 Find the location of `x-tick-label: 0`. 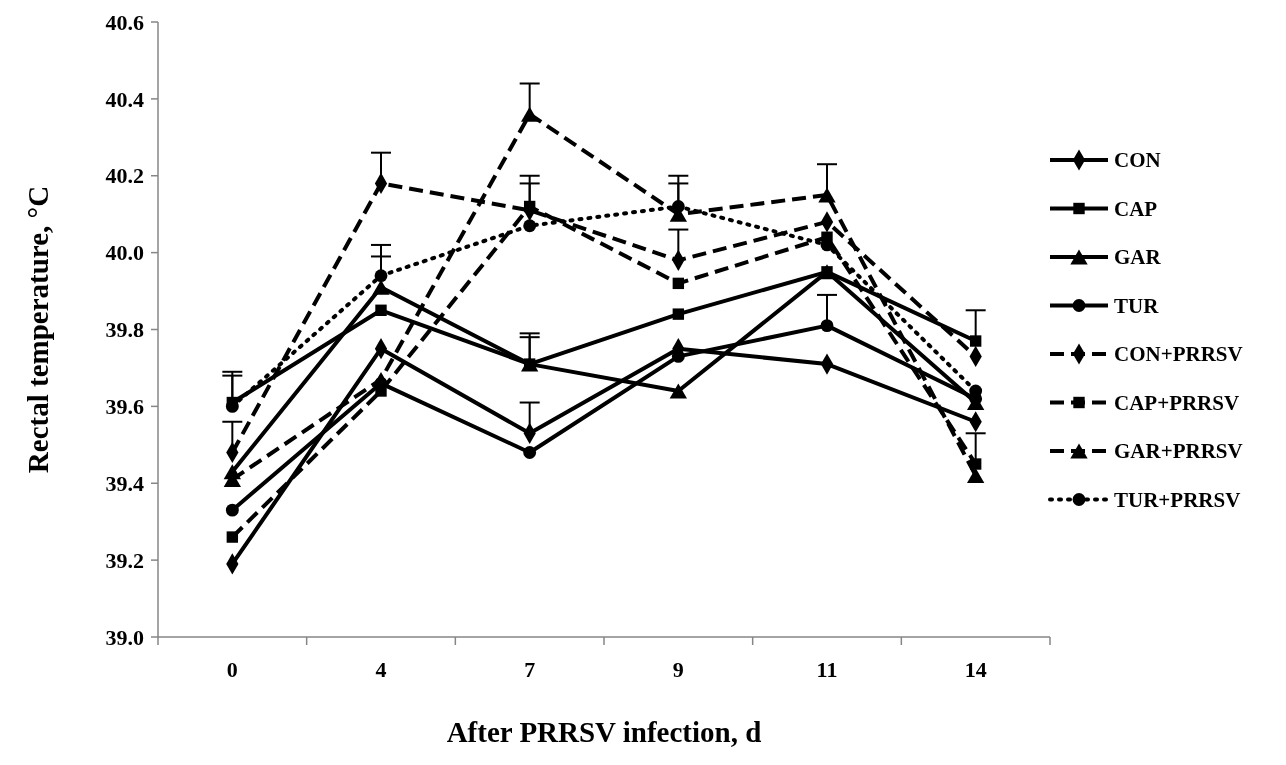

x-tick-label: 0 is located at coordinates (232, 669).